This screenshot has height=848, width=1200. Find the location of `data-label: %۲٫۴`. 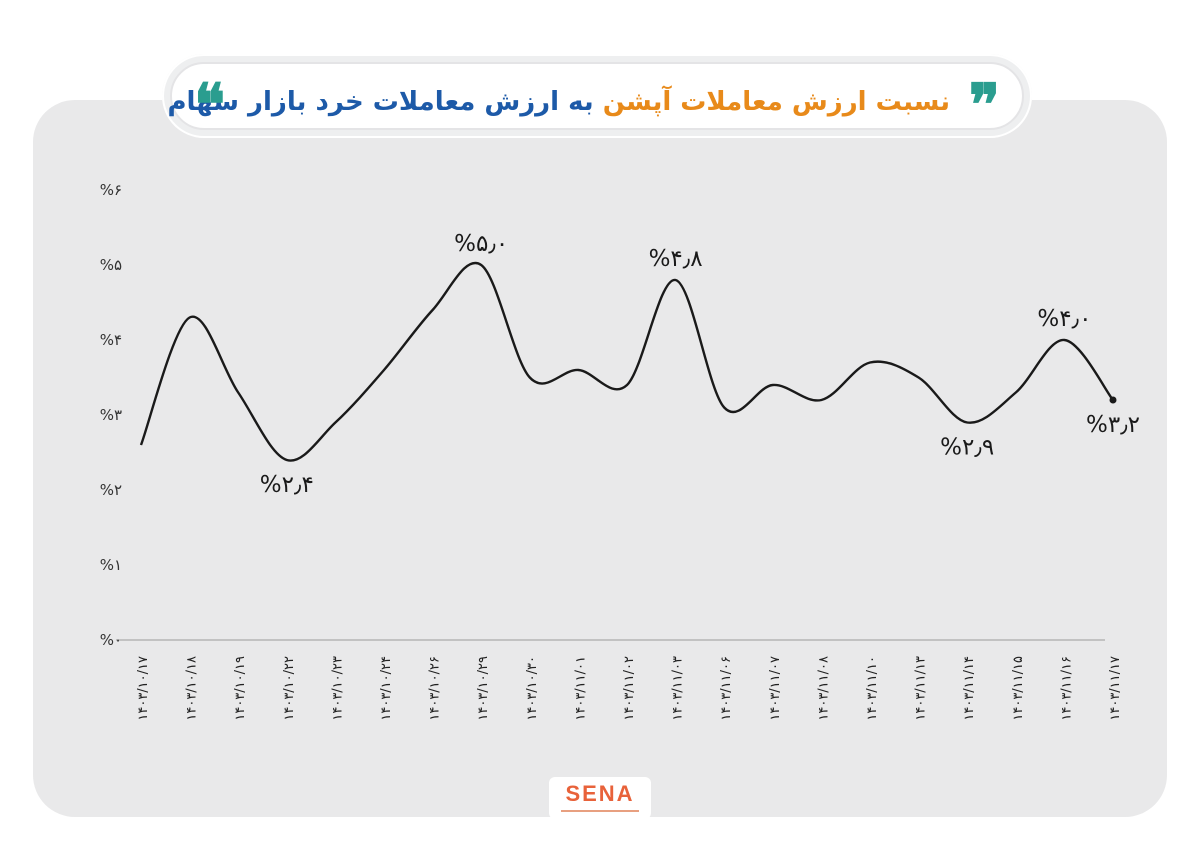

data-label: %۲٫۴ is located at coordinates (287, 485).